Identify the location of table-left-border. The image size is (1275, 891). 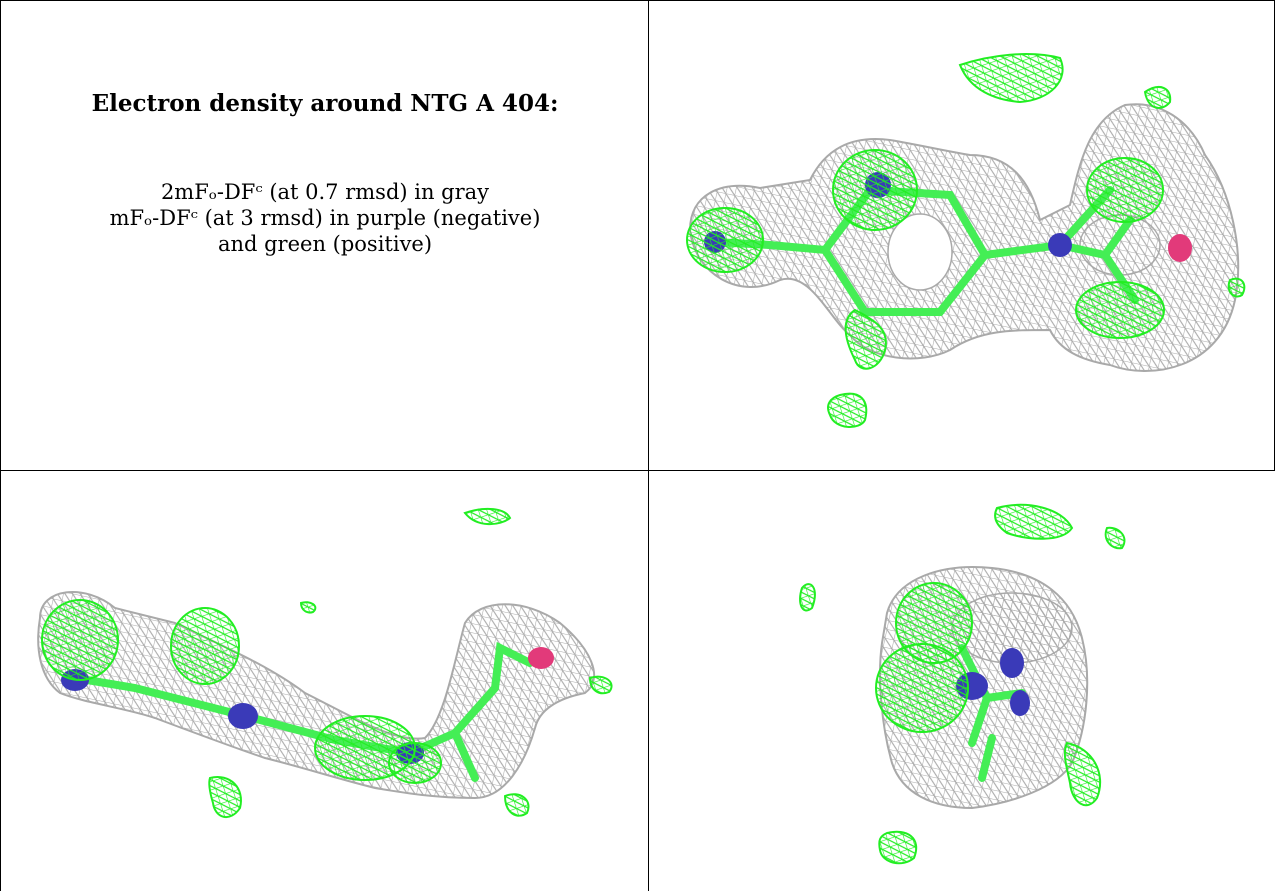
(0, 445).